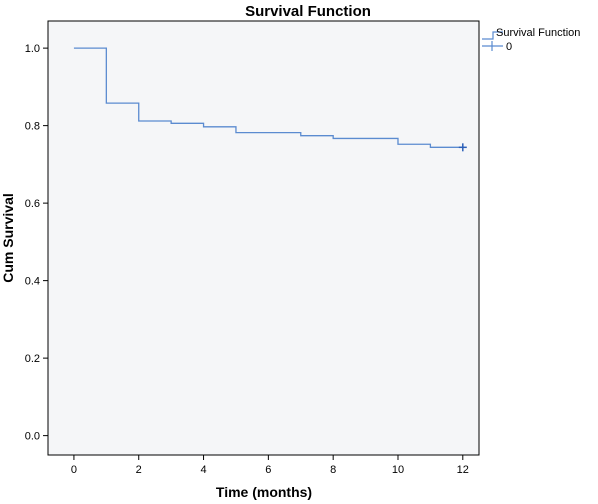  Describe the element at coordinates (32, 127) in the screenshot. I see `y-tick-label: 0.8` at that location.